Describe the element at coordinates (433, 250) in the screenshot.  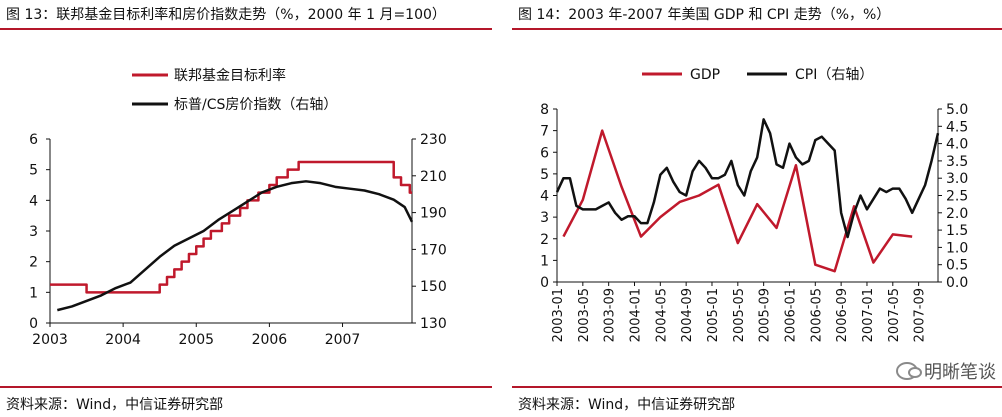
I see `y-right-tick-label: 170` at that location.